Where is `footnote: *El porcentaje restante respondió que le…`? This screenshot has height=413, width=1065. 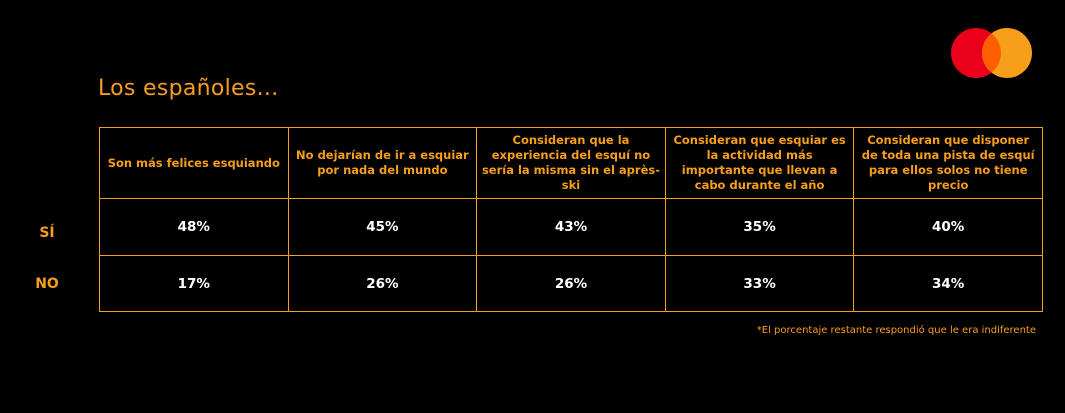 footnote: *El porcentaje restante respondió que le… is located at coordinates (896, 330).